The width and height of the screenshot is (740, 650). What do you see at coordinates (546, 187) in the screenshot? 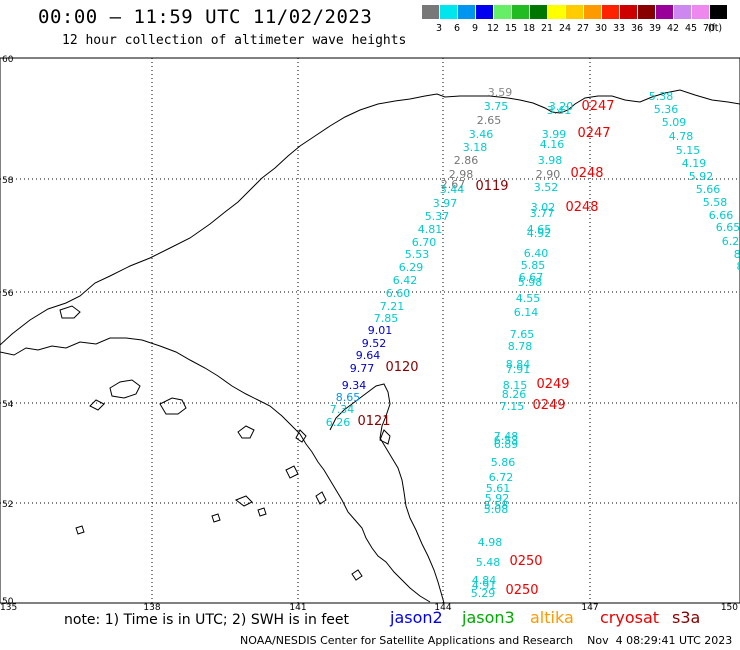
I see `wave-height-value: 3.52` at bounding box center [546, 187].